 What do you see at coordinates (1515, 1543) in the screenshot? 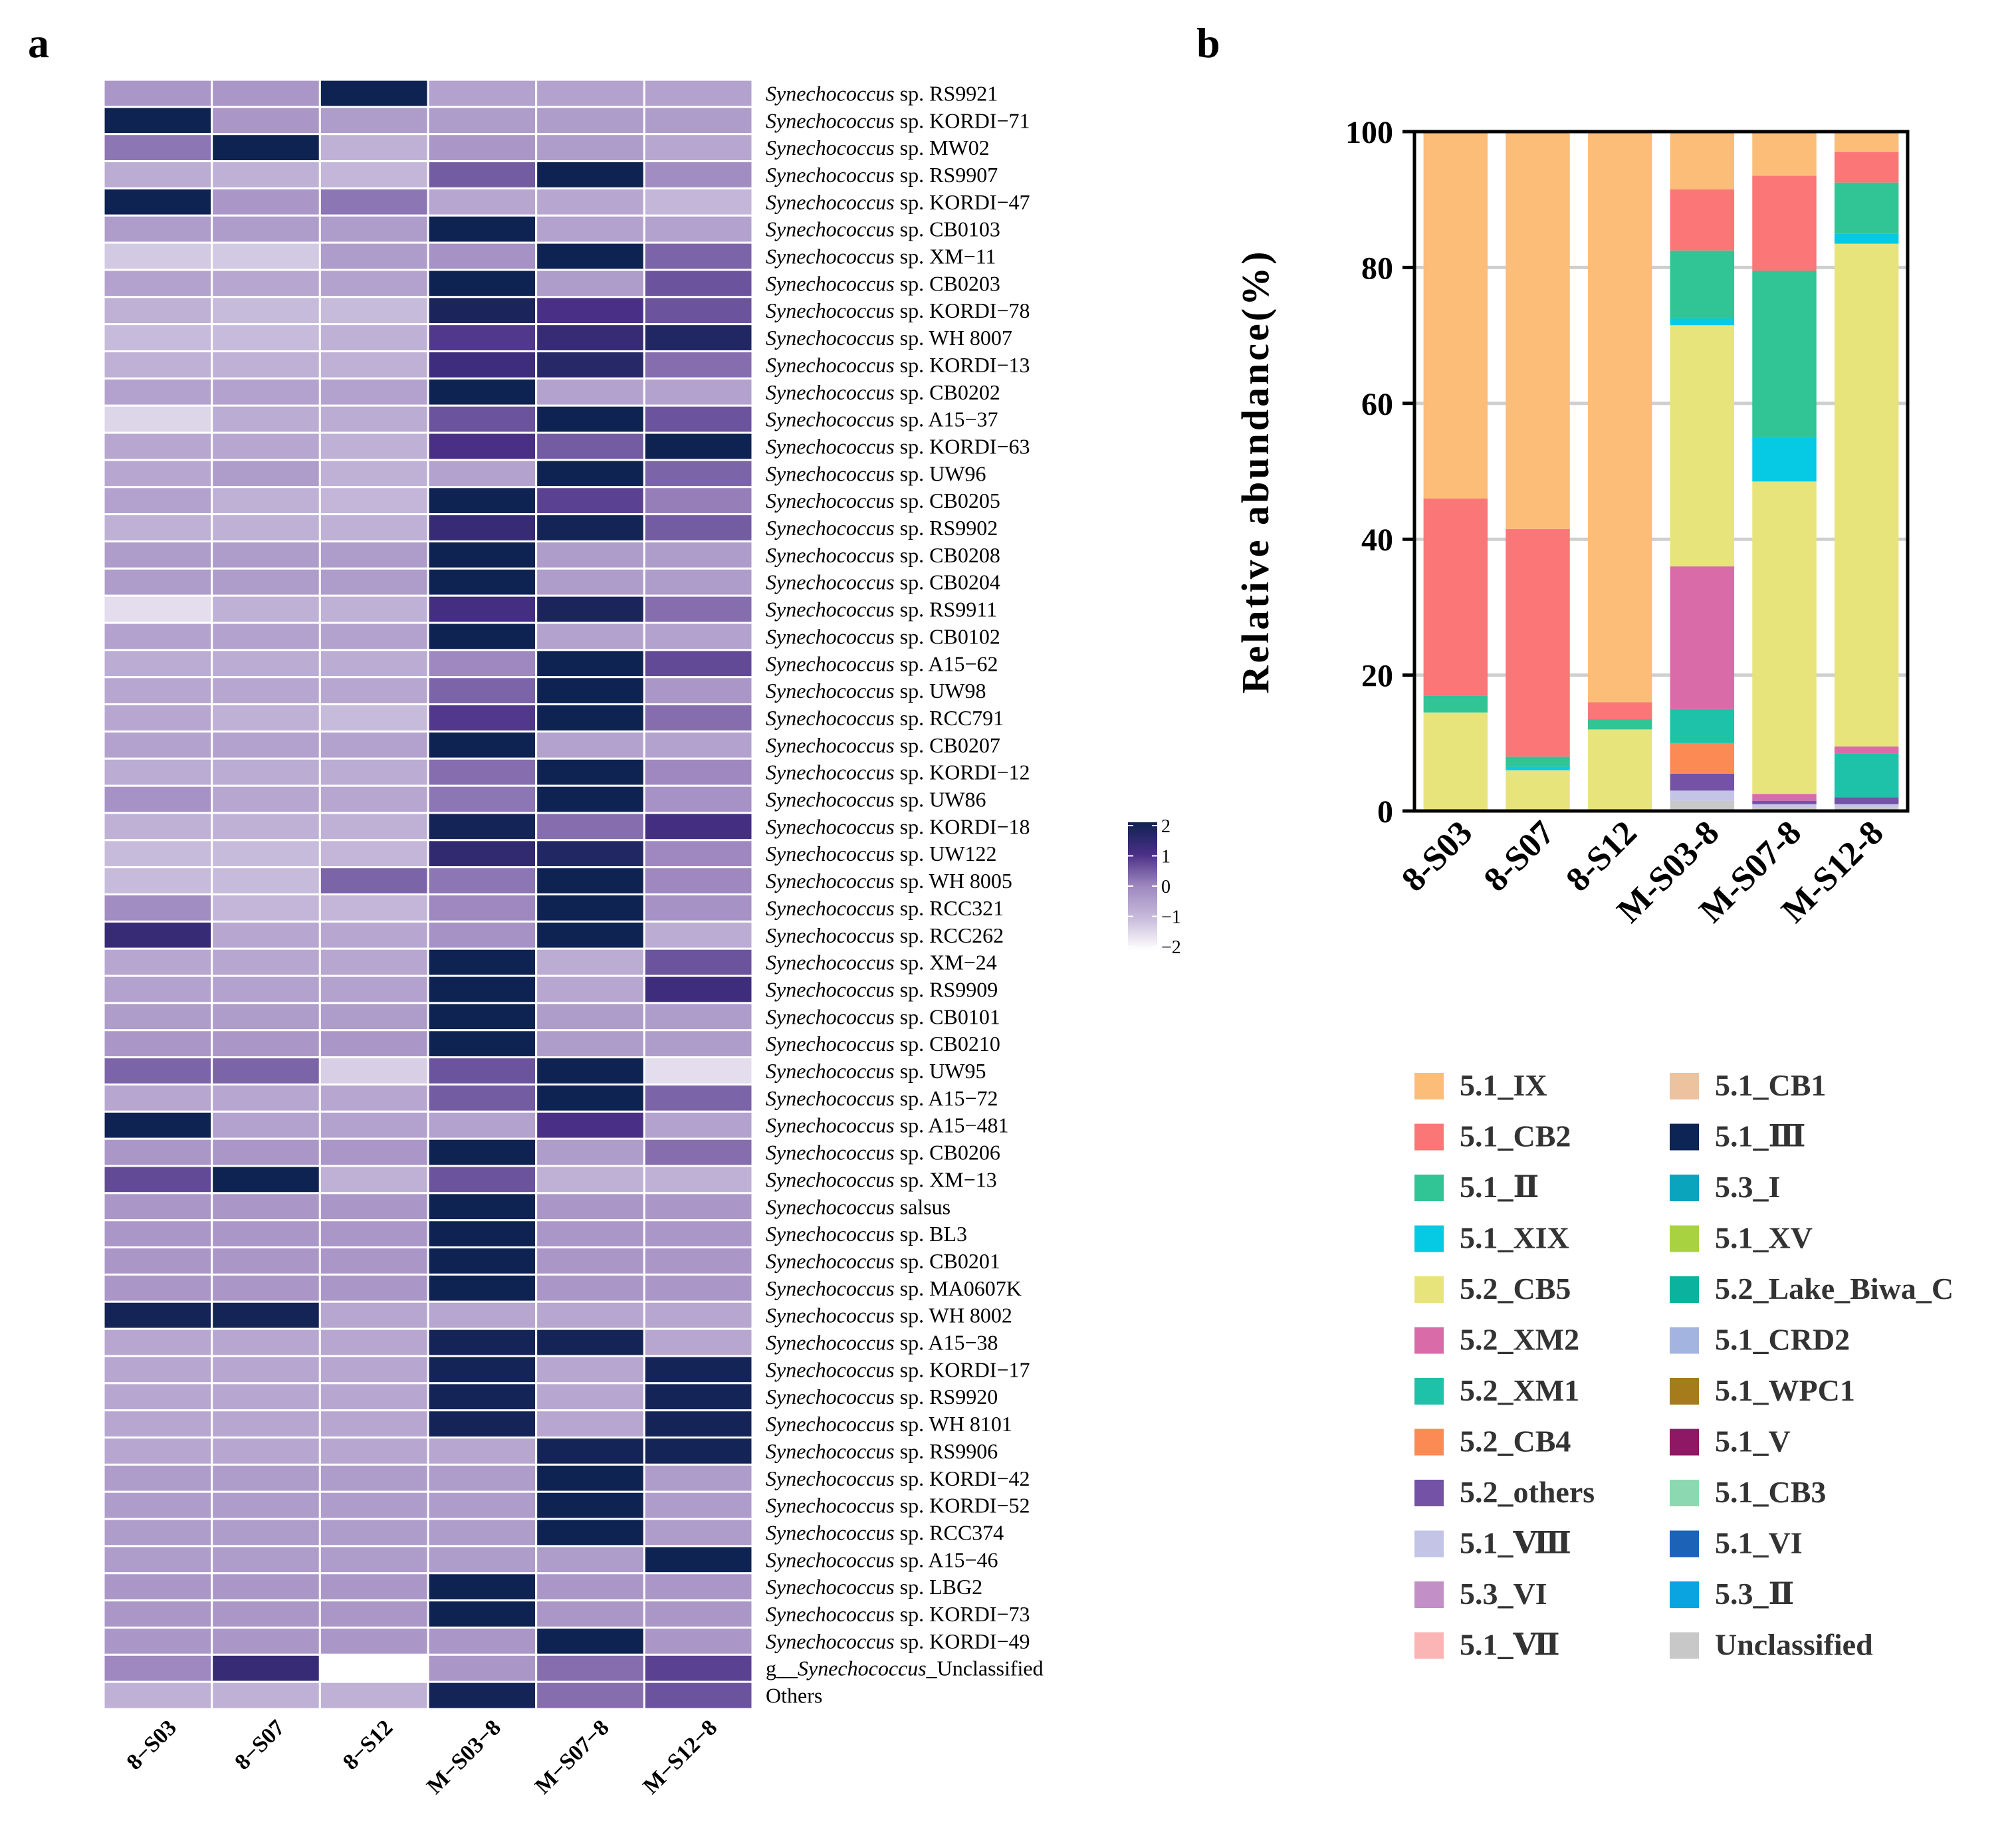
I see `legend-label: 5.1_Ⅷ` at bounding box center [1515, 1543].